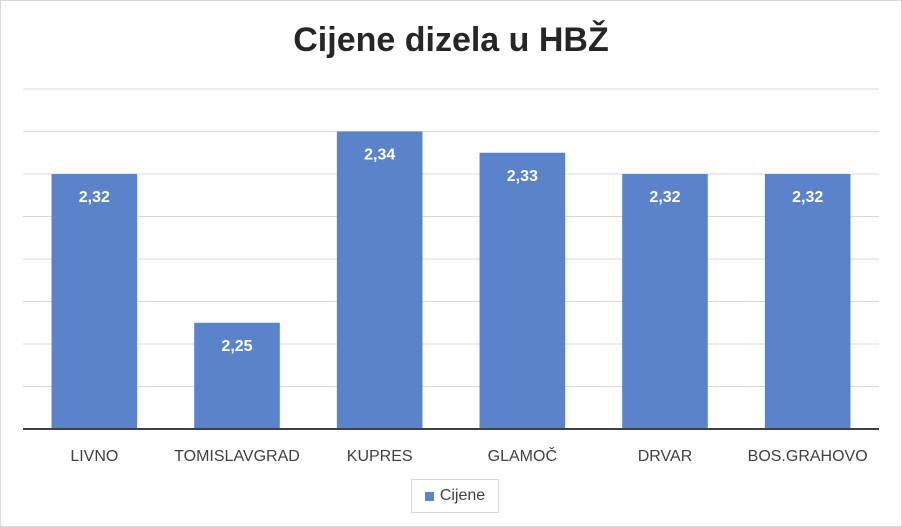 Image resolution: width=902 pixels, height=527 pixels. I want to click on x-tick-label: TOMISLAVGRAD, so click(237, 456).